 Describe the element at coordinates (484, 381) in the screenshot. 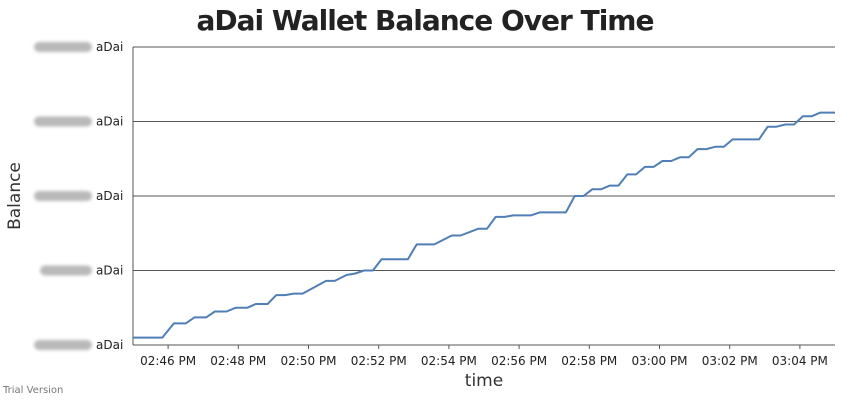

I see `x-axis-title: time` at that location.